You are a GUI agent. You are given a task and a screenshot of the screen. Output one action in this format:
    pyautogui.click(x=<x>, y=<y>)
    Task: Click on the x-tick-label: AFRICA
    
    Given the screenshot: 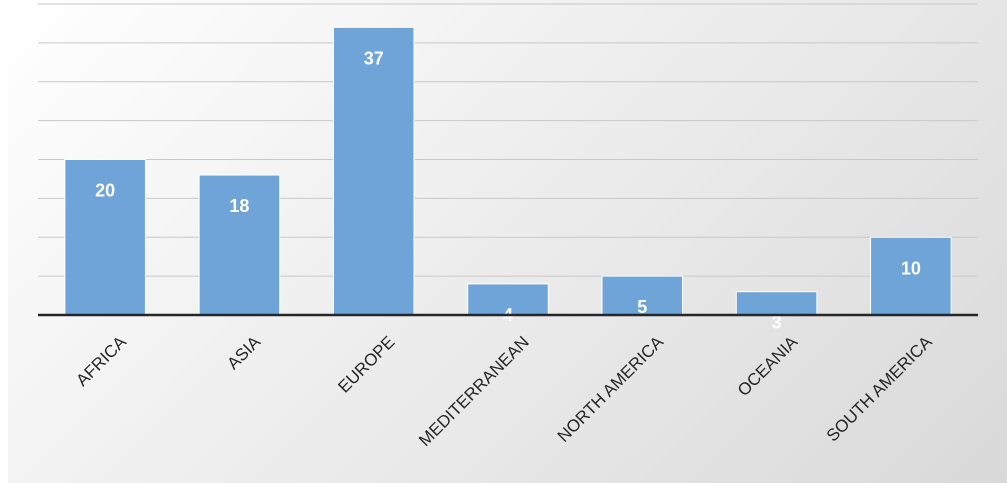 What is the action you would take?
    pyautogui.click(x=101, y=361)
    